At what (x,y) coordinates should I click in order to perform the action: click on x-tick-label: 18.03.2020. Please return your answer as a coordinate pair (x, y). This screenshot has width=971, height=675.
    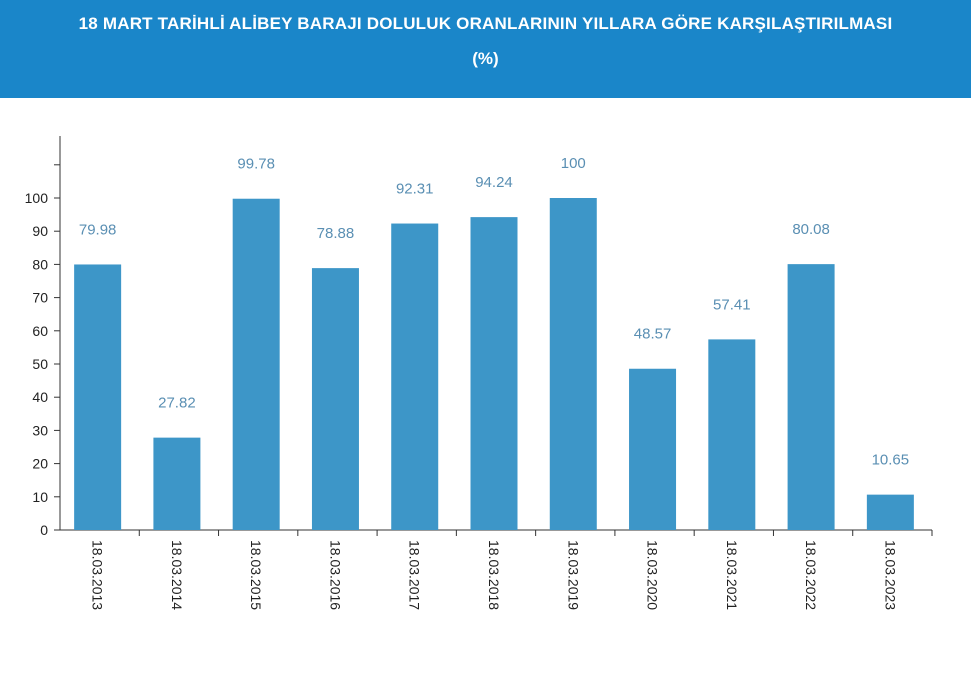
    Looking at the image, I should click on (653, 575).